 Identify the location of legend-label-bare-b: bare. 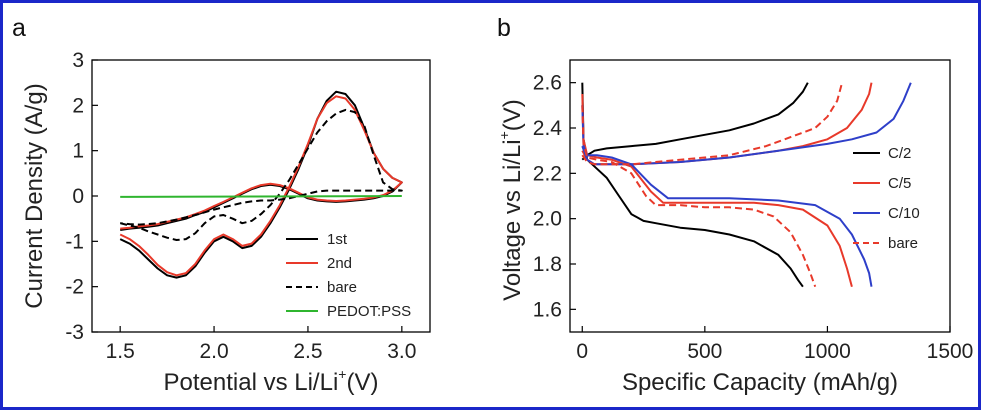
(903, 243).